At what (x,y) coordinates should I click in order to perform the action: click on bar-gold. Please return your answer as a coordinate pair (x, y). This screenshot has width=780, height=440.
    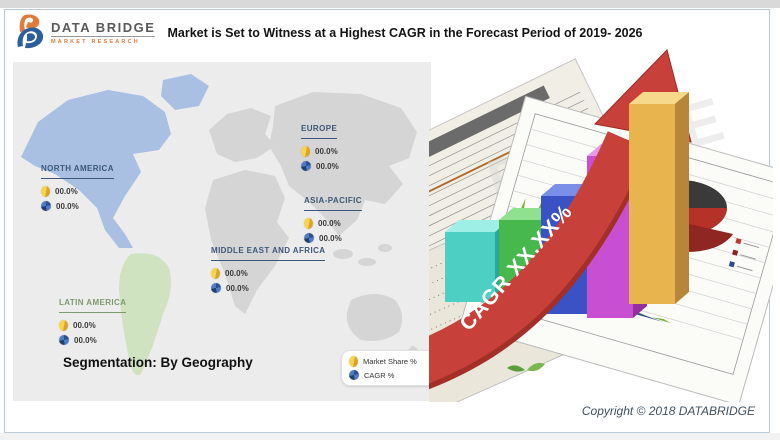
    Looking at the image, I should click on (659, 198).